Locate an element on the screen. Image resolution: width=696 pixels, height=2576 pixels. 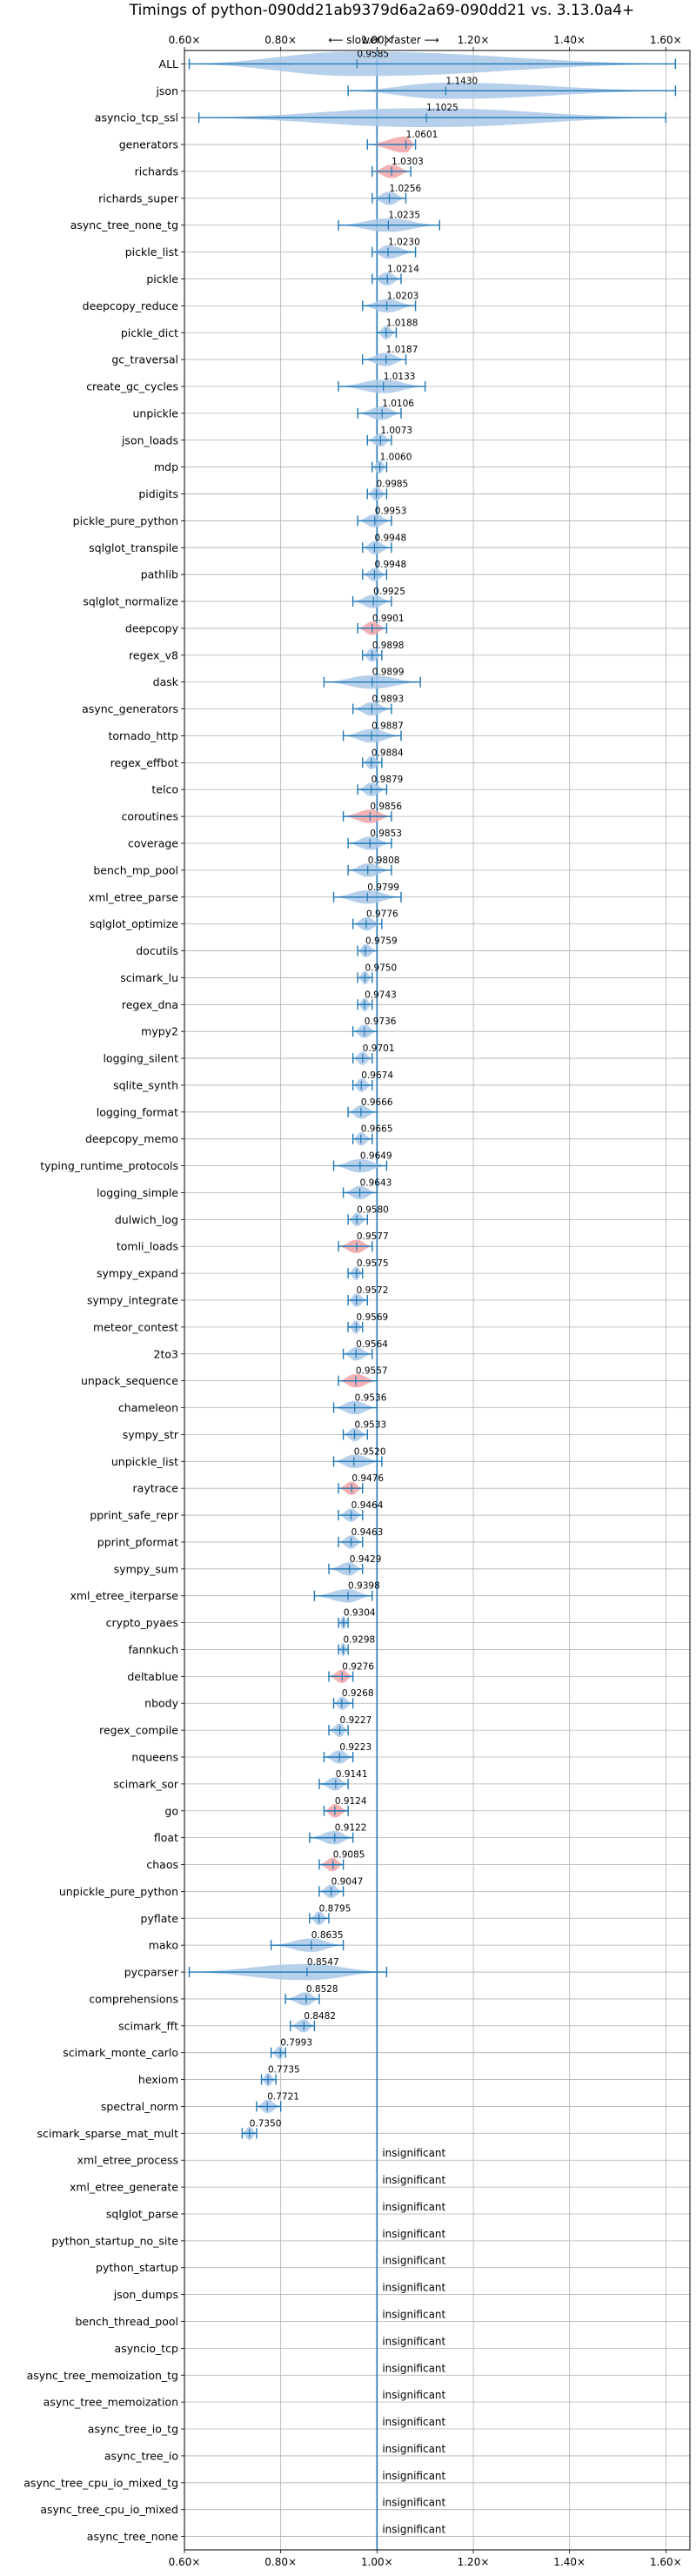
mean-value-label: 0.9799 is located at coordinates (383, 888).